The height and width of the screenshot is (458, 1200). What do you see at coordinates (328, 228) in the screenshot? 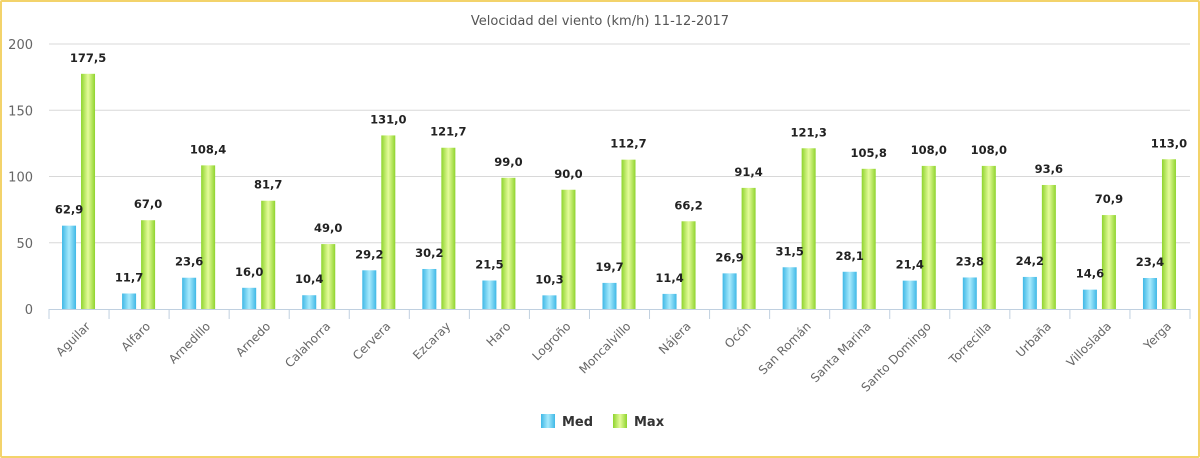
I see `data-label: 49,0` at bounding box center [328, 228].